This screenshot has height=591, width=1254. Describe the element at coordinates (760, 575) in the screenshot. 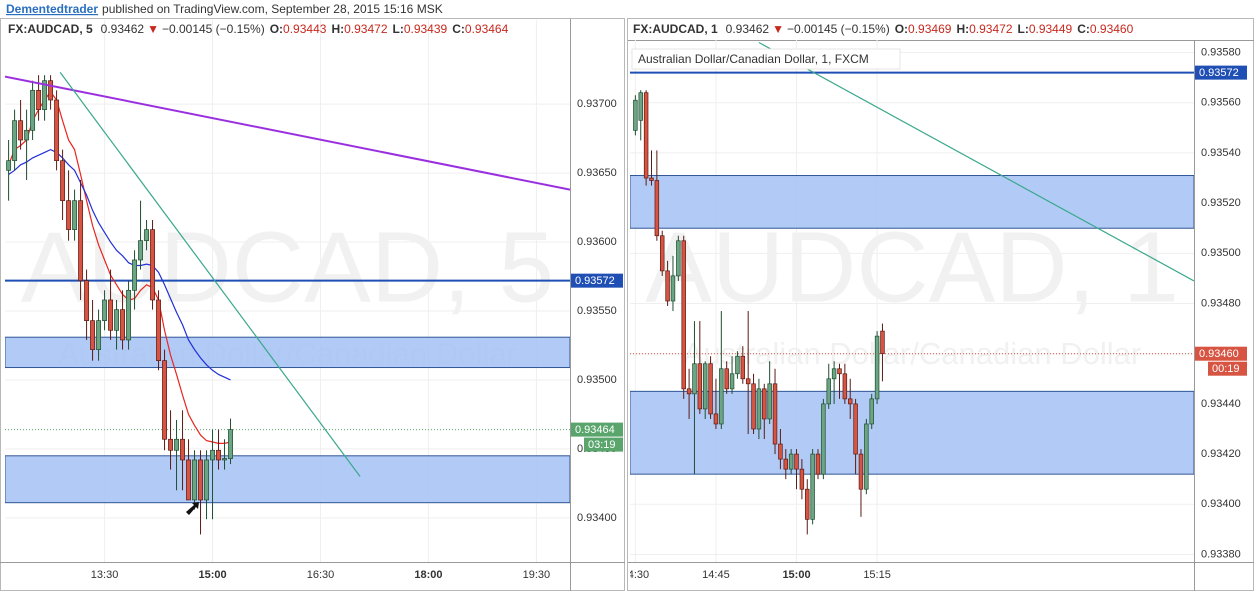

I see `time-axis: 14:30 14:45 15:00 15:15` at that location.